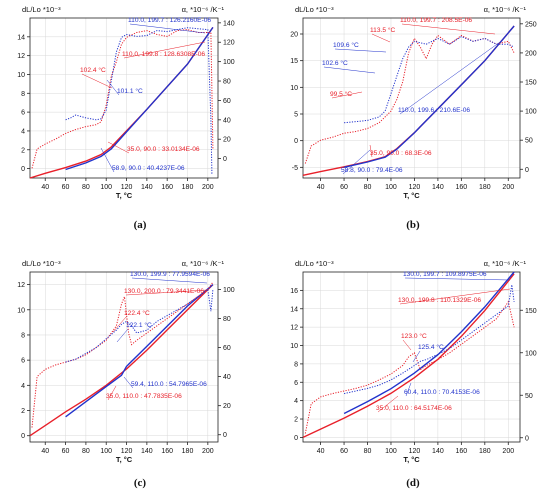  What do you see at coordinates (529, 396) in the screenshot?
I see `y-right-tick-label: 50` at bounding box center [529, 396].